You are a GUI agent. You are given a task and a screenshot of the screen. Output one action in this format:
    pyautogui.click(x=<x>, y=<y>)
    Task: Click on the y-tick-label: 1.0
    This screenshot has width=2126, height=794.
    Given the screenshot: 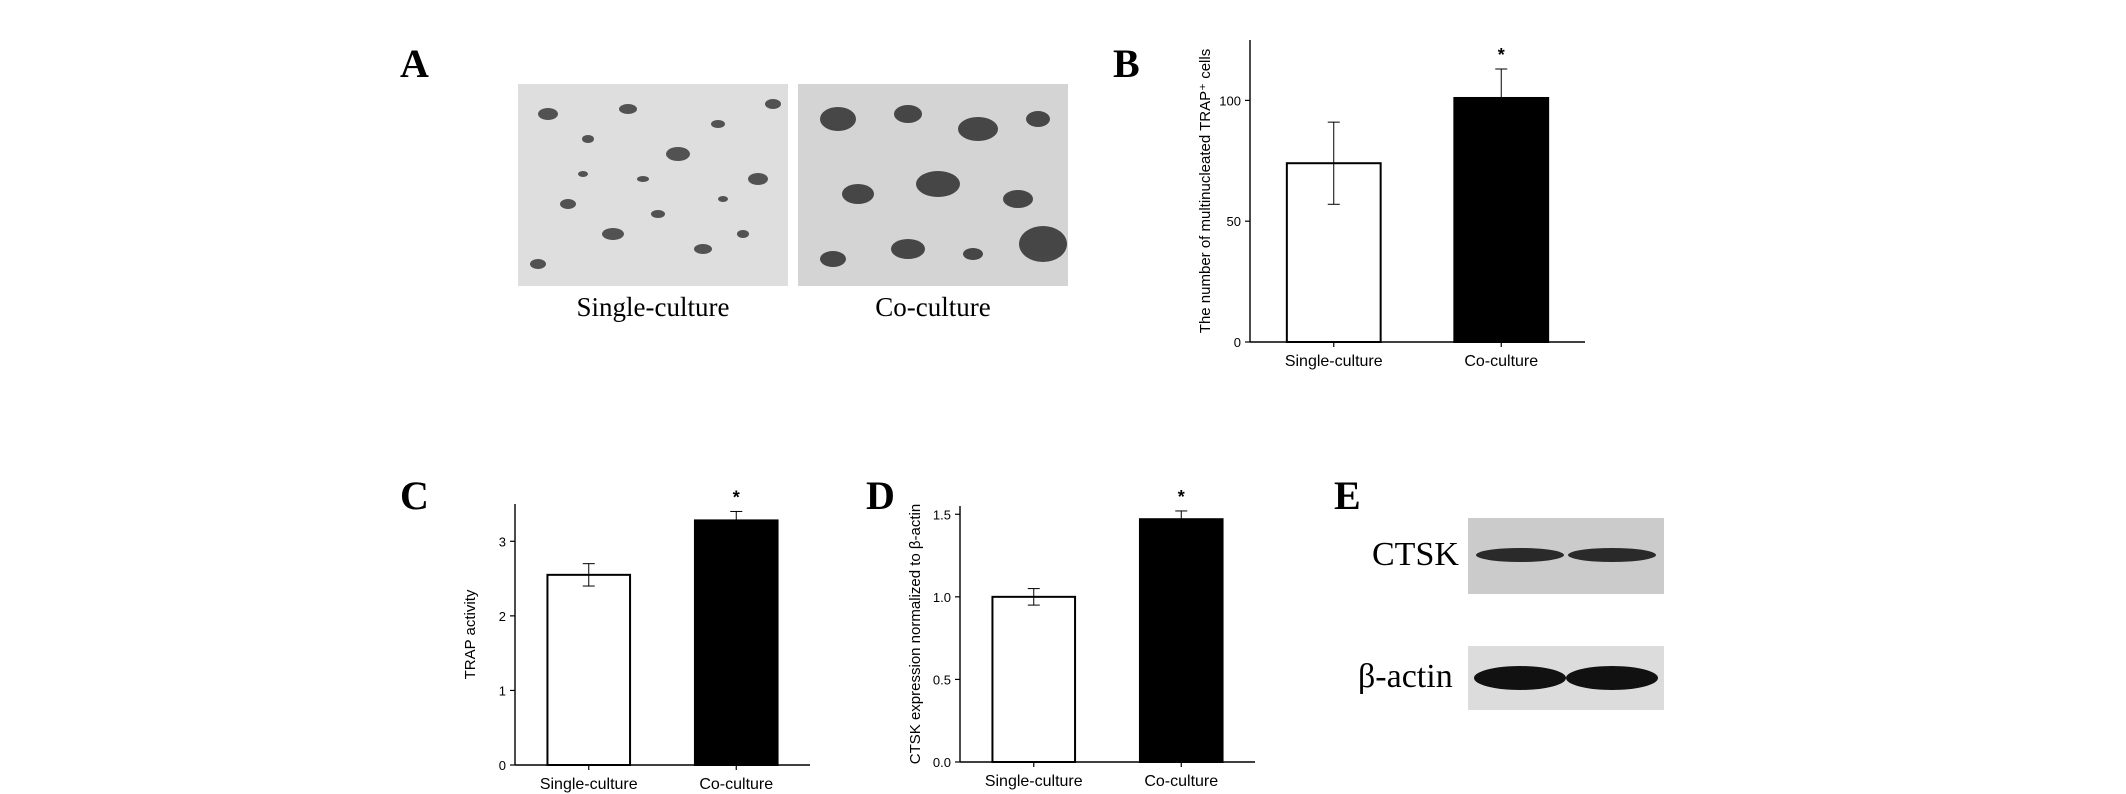 What is the action you would take?
    pyautogui.click(x=942, y=597)
    